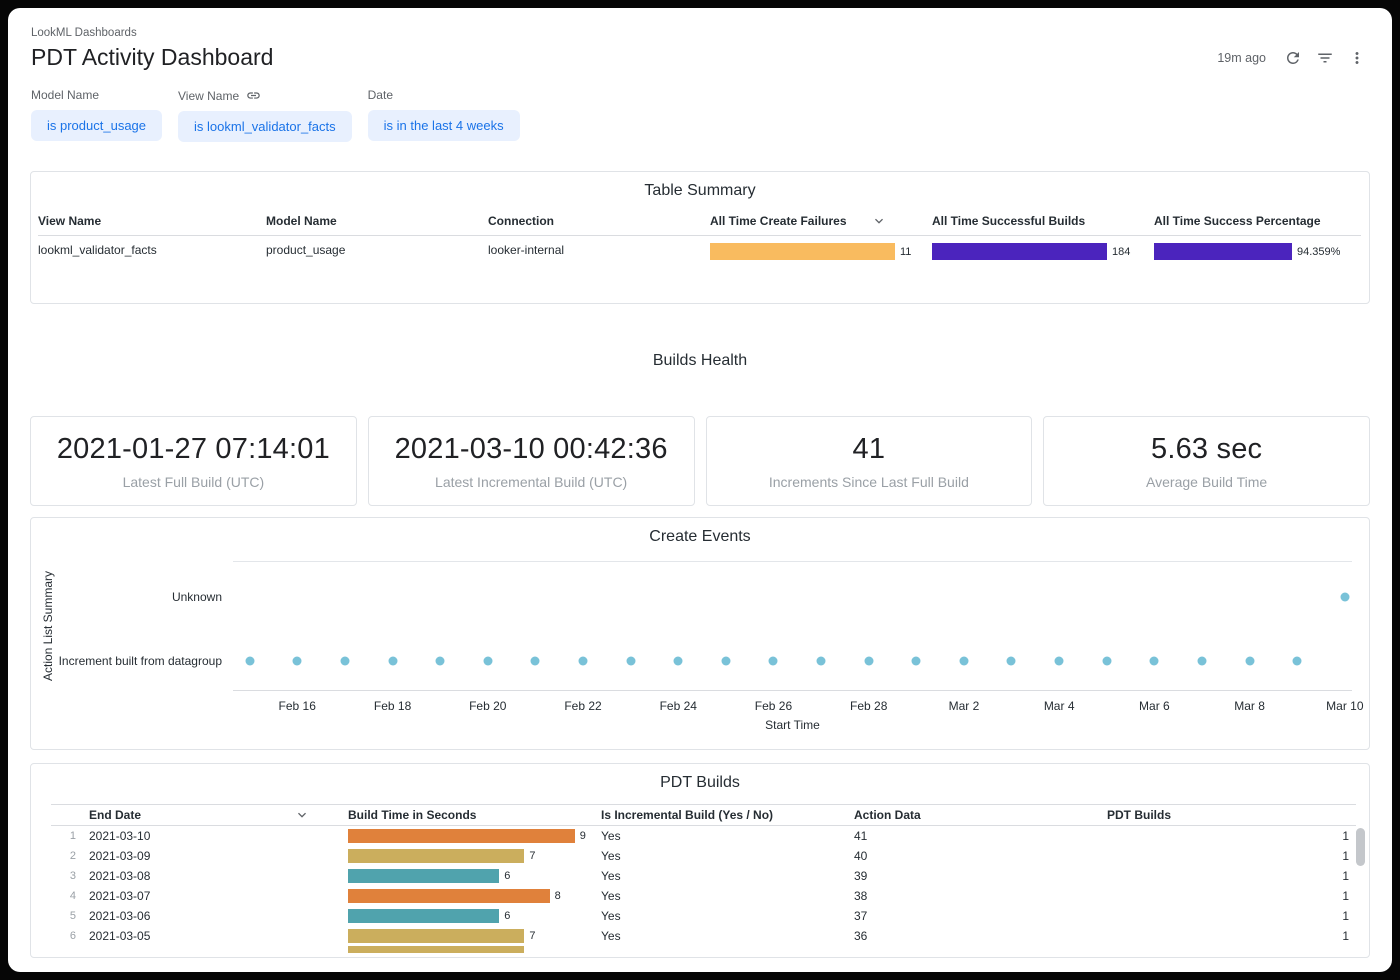 The image size is (1400, 980). I want to click on cell-action-data: 38, so click(861, 896).